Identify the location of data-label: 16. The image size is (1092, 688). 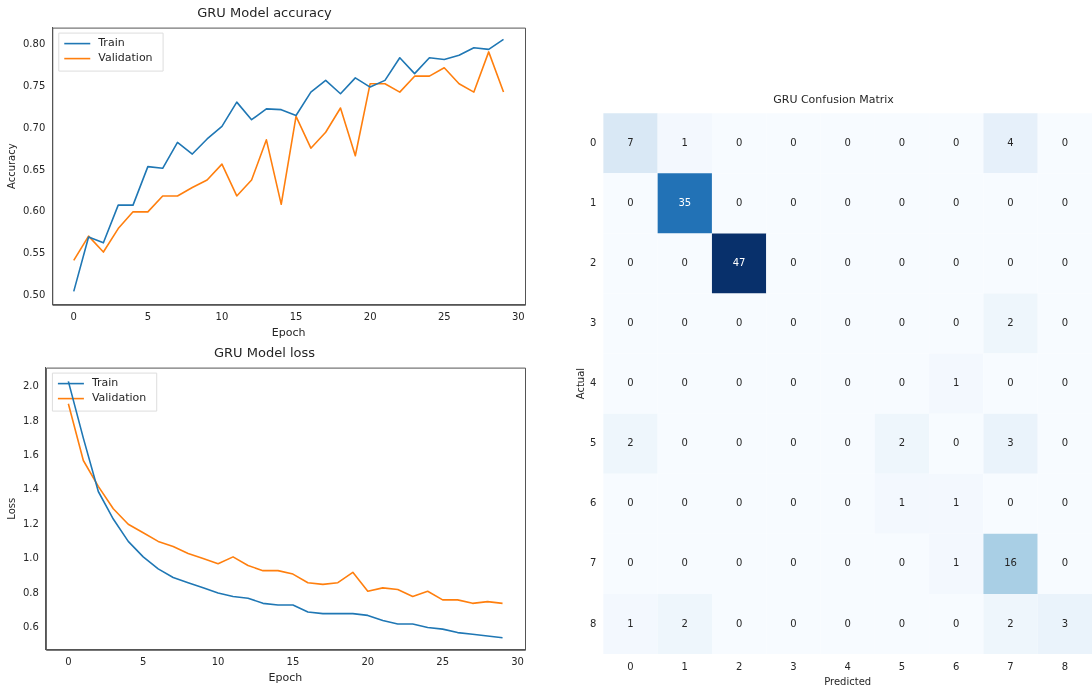
(1010, 563).